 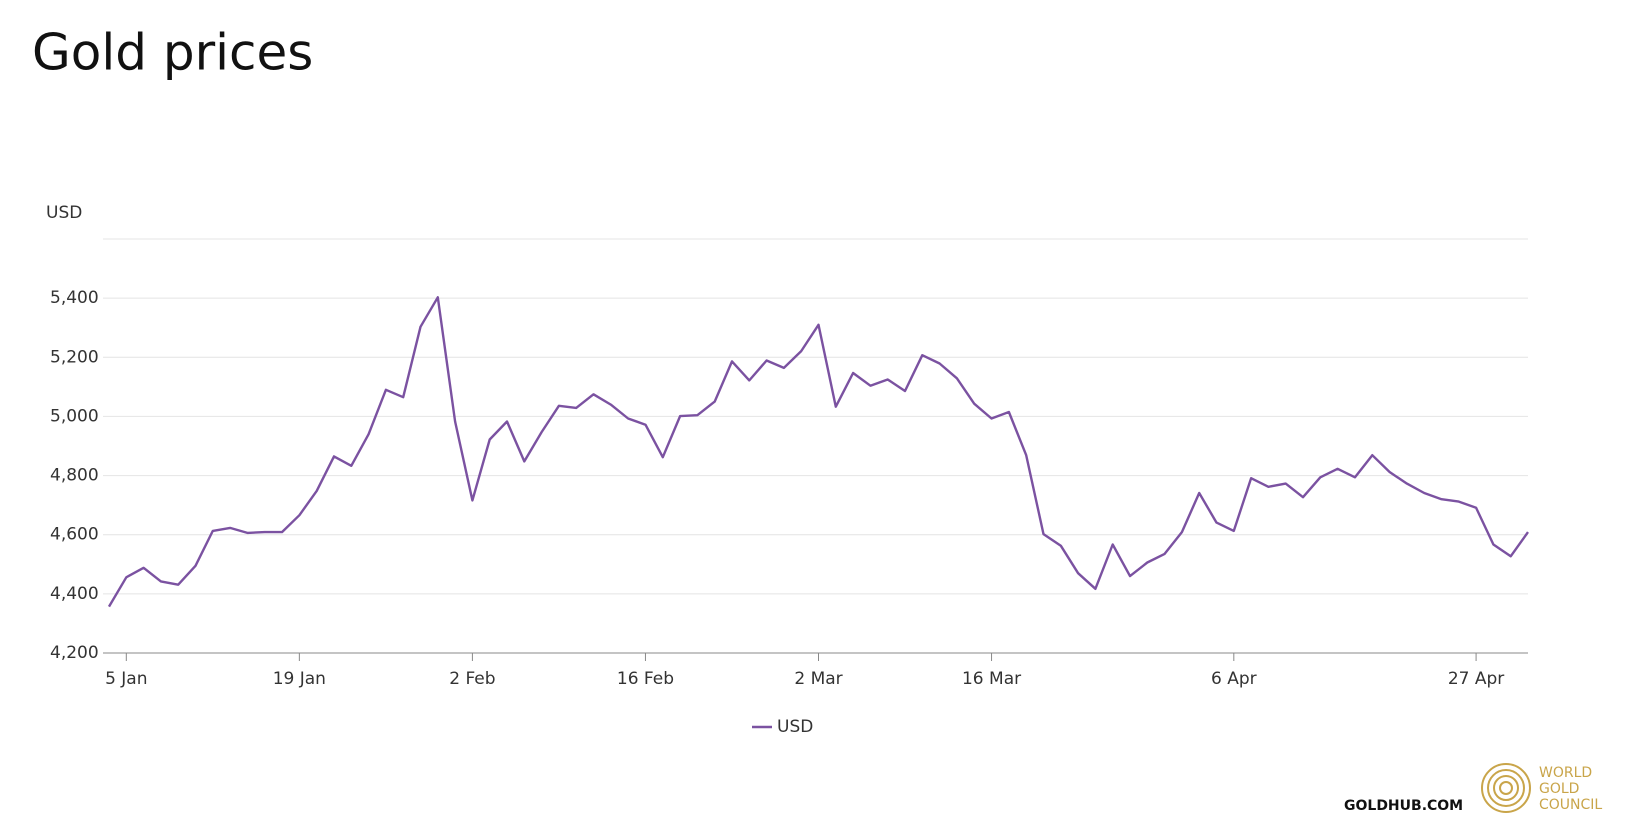 What do you see at coordinates (172, 53) in the screenshot?
I see `chart-title: Gold prices` at bounding box center [172, 53].